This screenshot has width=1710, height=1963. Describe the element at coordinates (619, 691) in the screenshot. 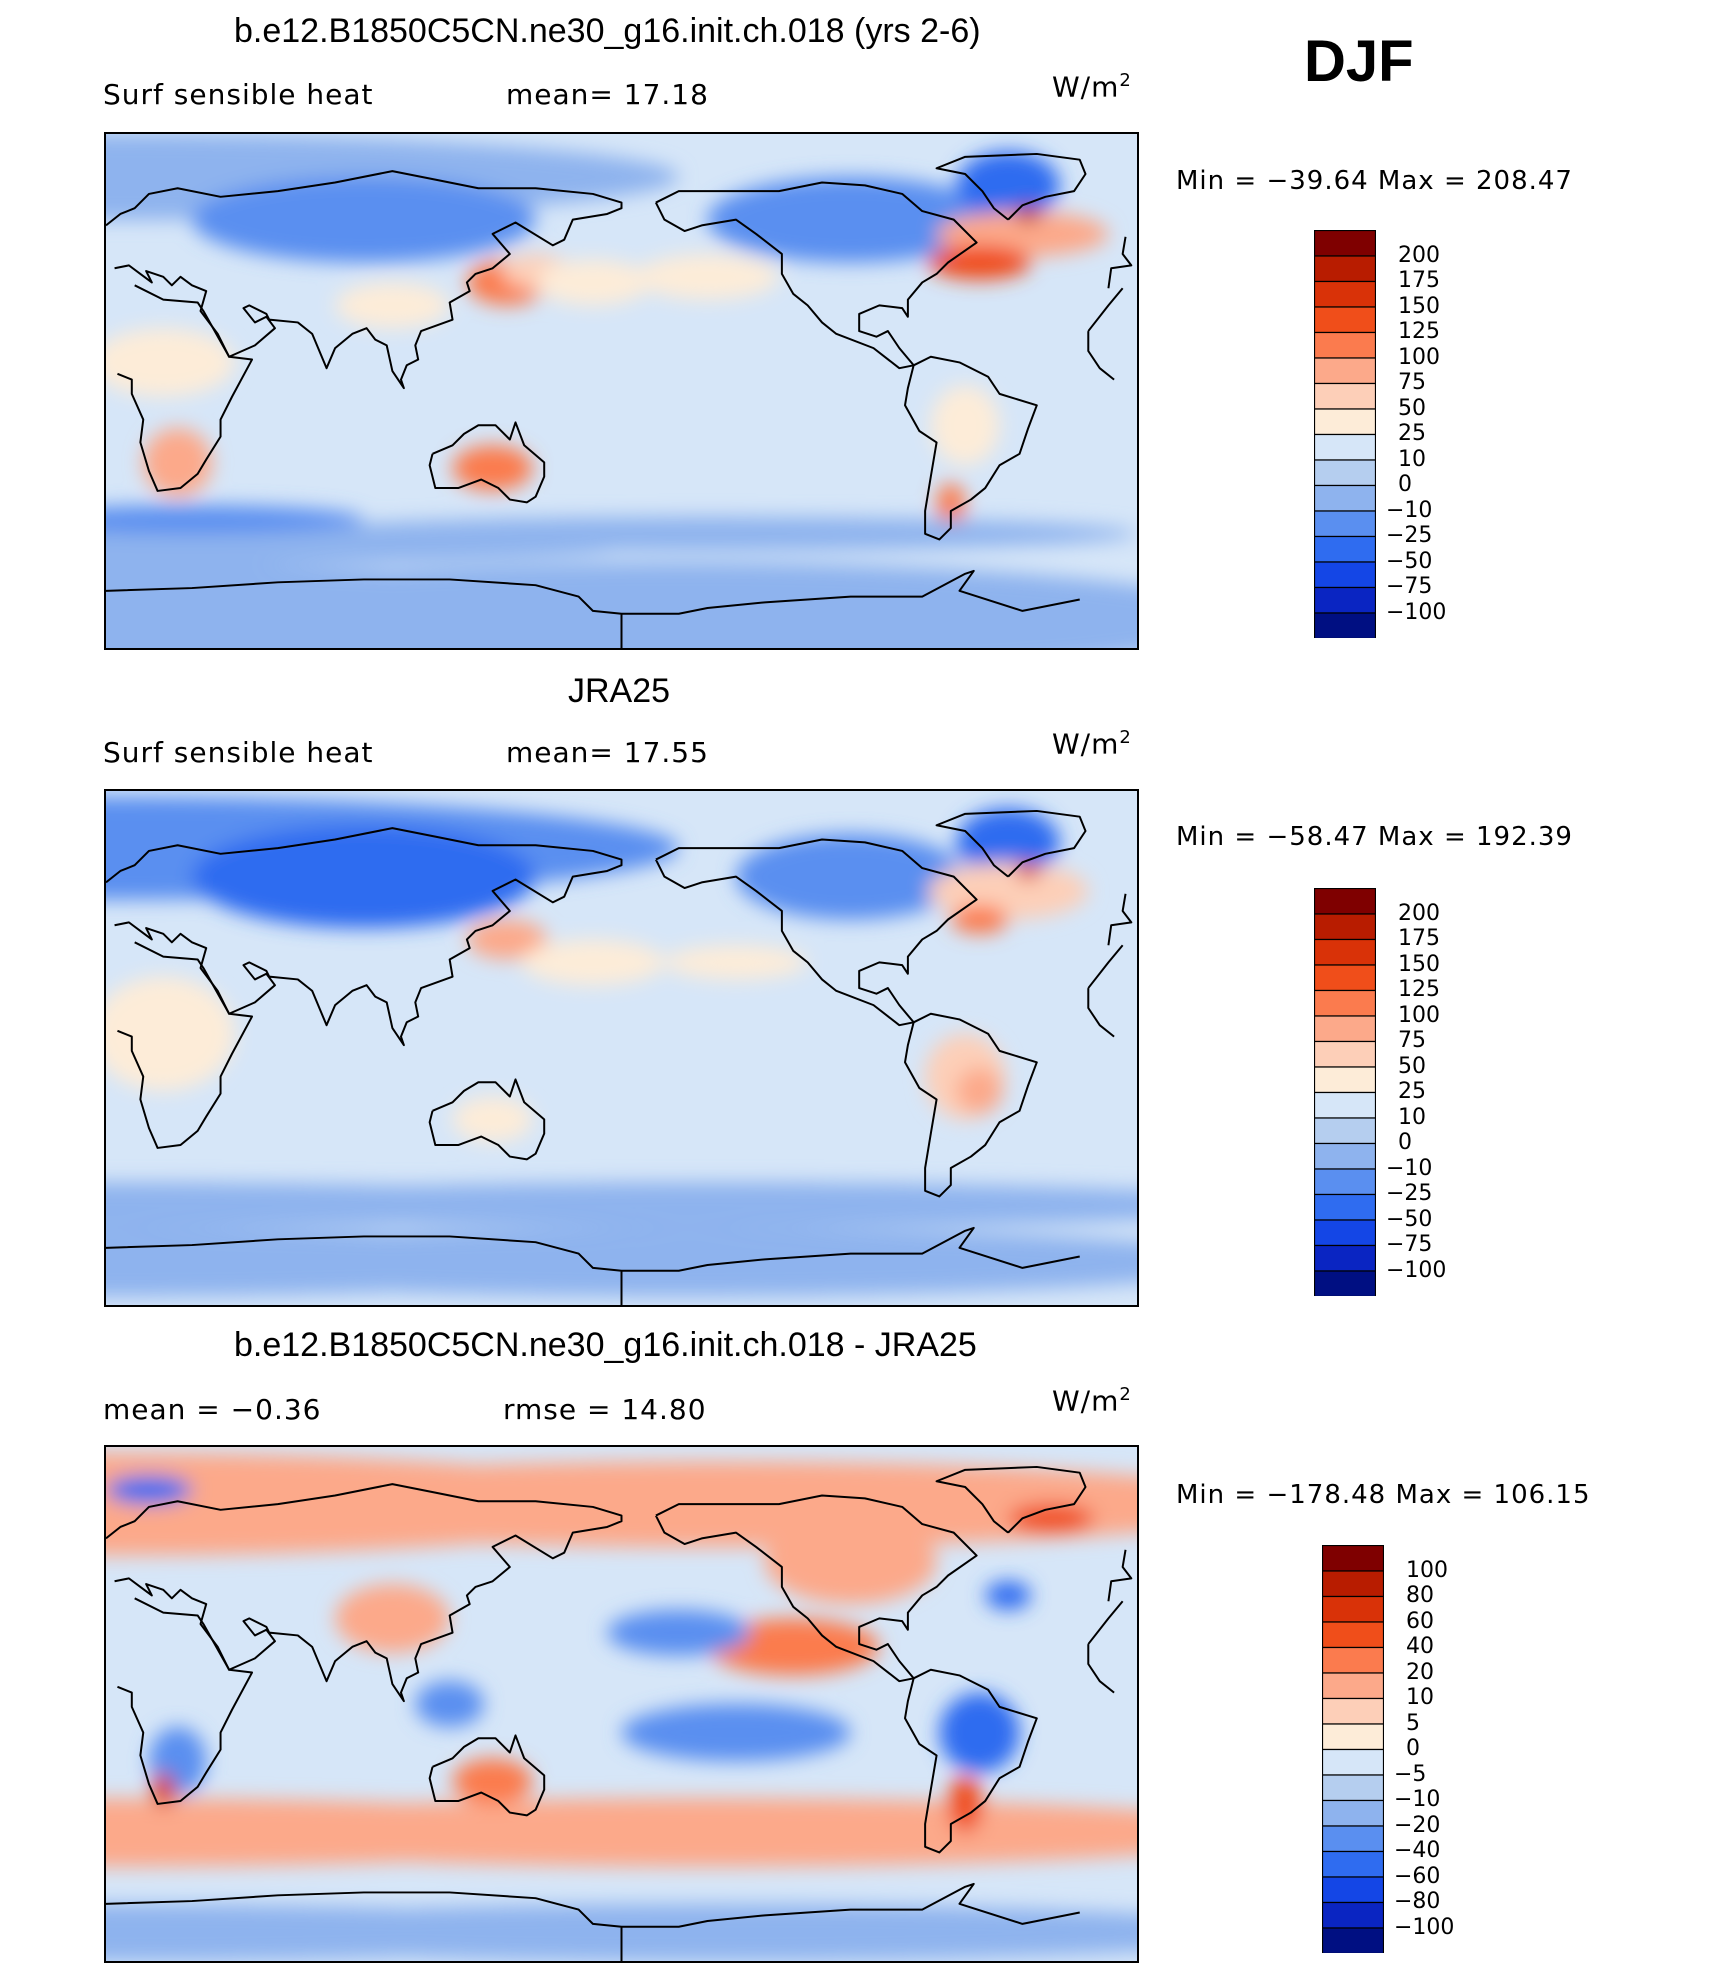

I see `panel-2-title: JRA25` at that location.